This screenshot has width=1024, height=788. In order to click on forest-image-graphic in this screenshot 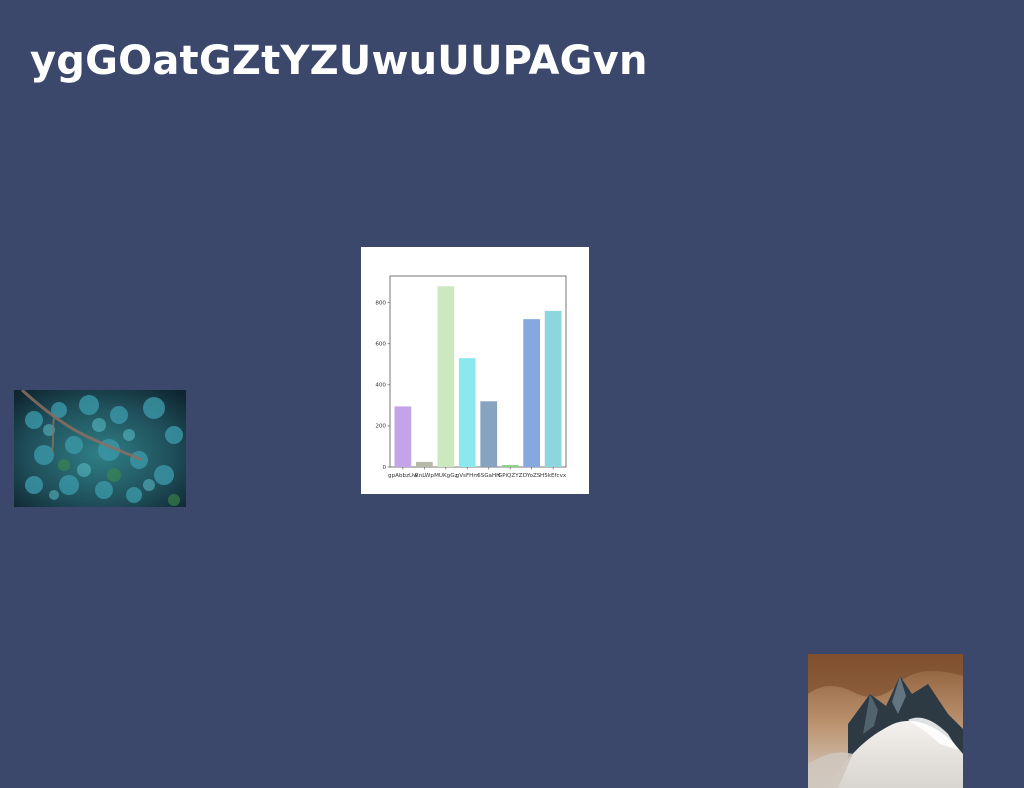, I will do `click(100, 448)`.